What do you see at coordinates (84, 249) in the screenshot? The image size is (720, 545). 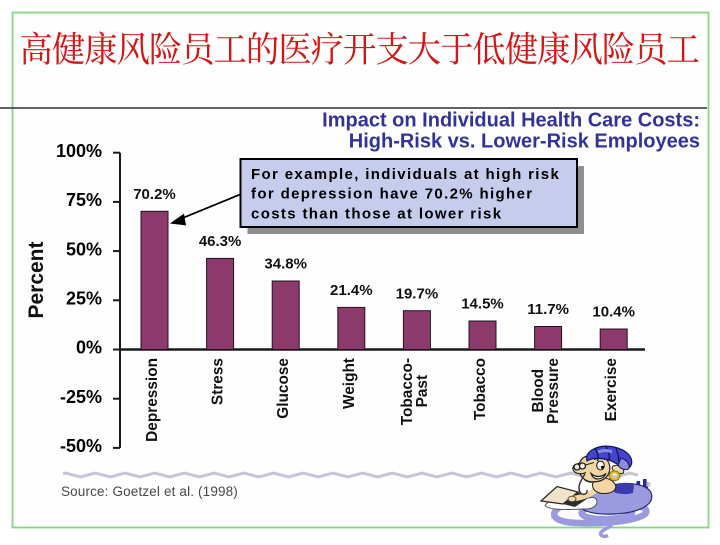 I see `svg-text: 50%` at bounding box center [84, 249].